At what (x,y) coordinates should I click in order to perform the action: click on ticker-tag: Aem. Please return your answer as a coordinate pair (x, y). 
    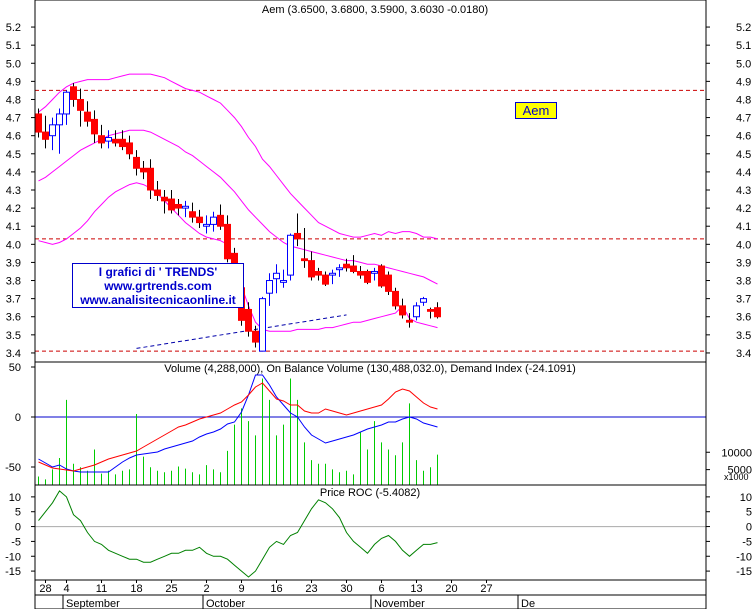
    Looking at the image, I should click on (536, 110).